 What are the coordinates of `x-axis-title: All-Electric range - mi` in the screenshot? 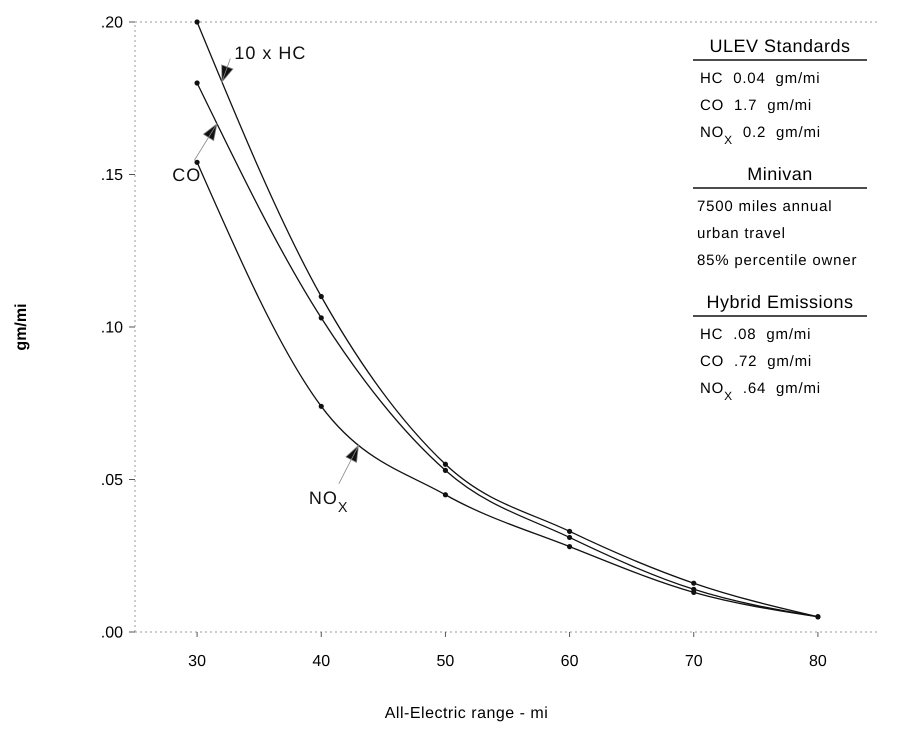 It's located at (466, 713).